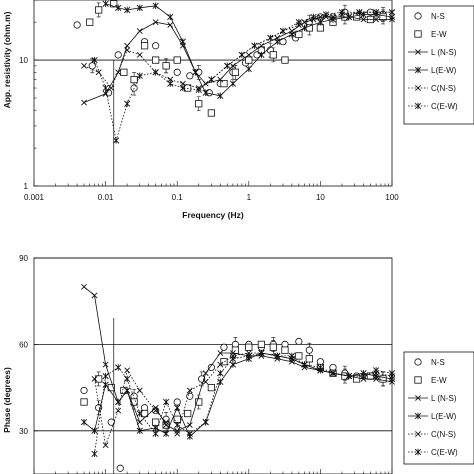 This screenshot has height=474, width=474. What do you see at coordinates (238, 394) in the screenshot?
I see `series-lew` at bounding box center [238, 394].